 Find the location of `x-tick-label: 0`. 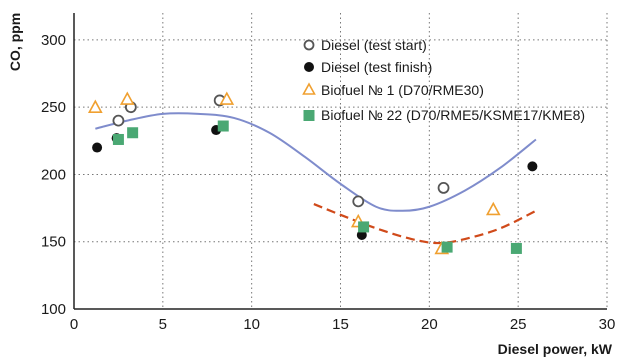

x-tick-label: 0 is located at coordinates (74, 324).